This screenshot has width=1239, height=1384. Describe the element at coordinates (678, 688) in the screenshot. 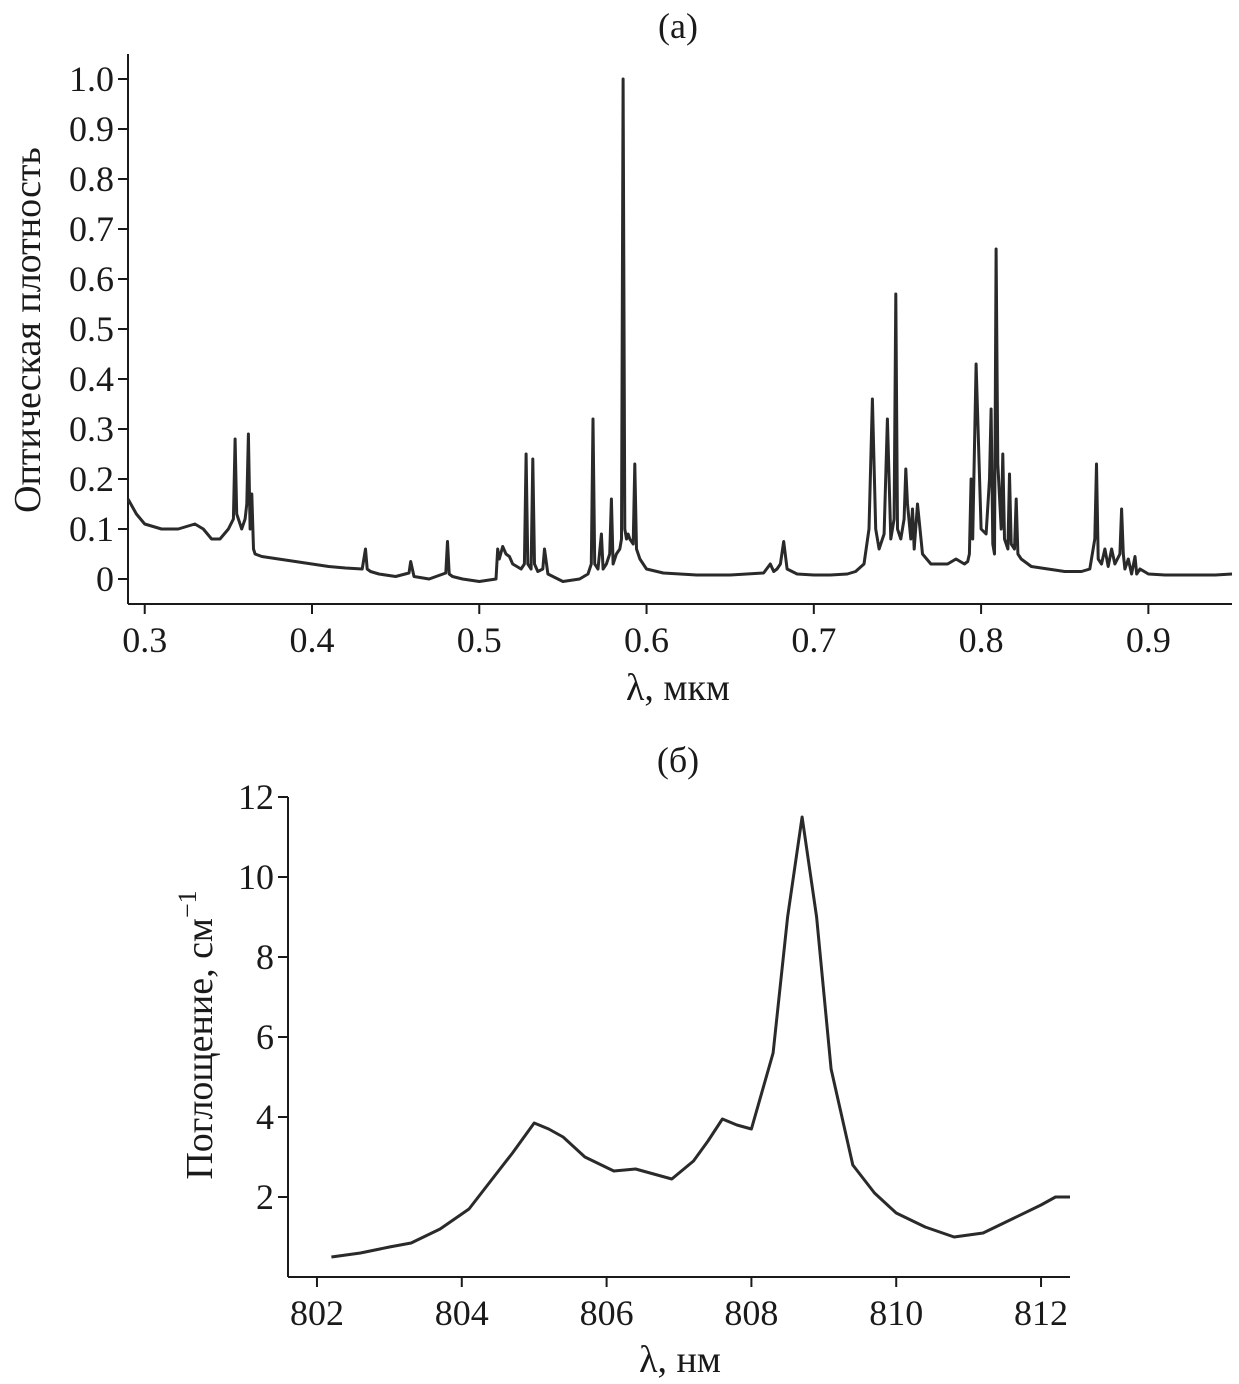

I see `panel-a-x-axis-title: λ, мкм` at that location.